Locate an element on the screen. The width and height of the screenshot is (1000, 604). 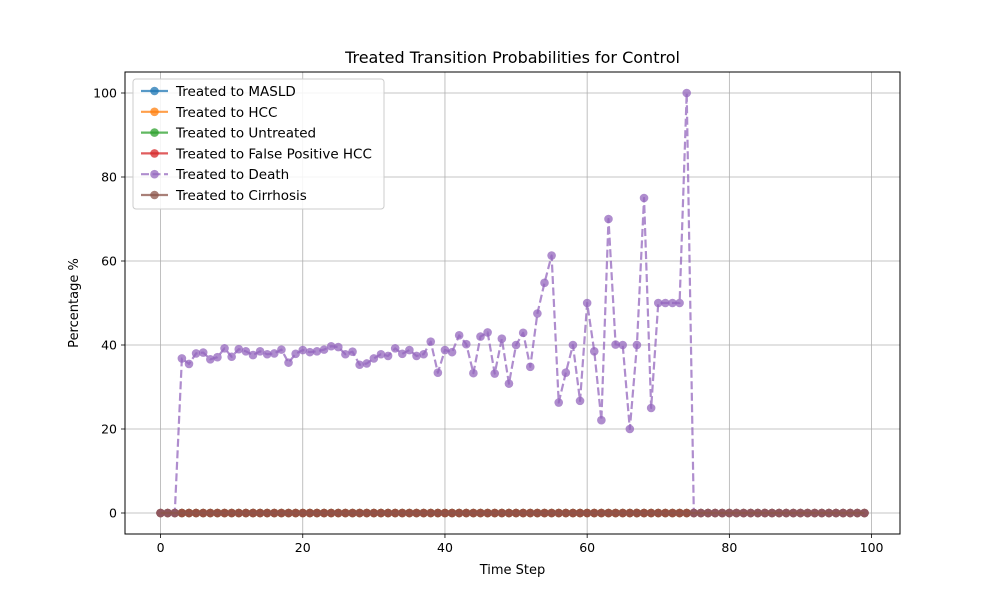
legend-label: Treated to MASLD is located at coordinates (235, 92).